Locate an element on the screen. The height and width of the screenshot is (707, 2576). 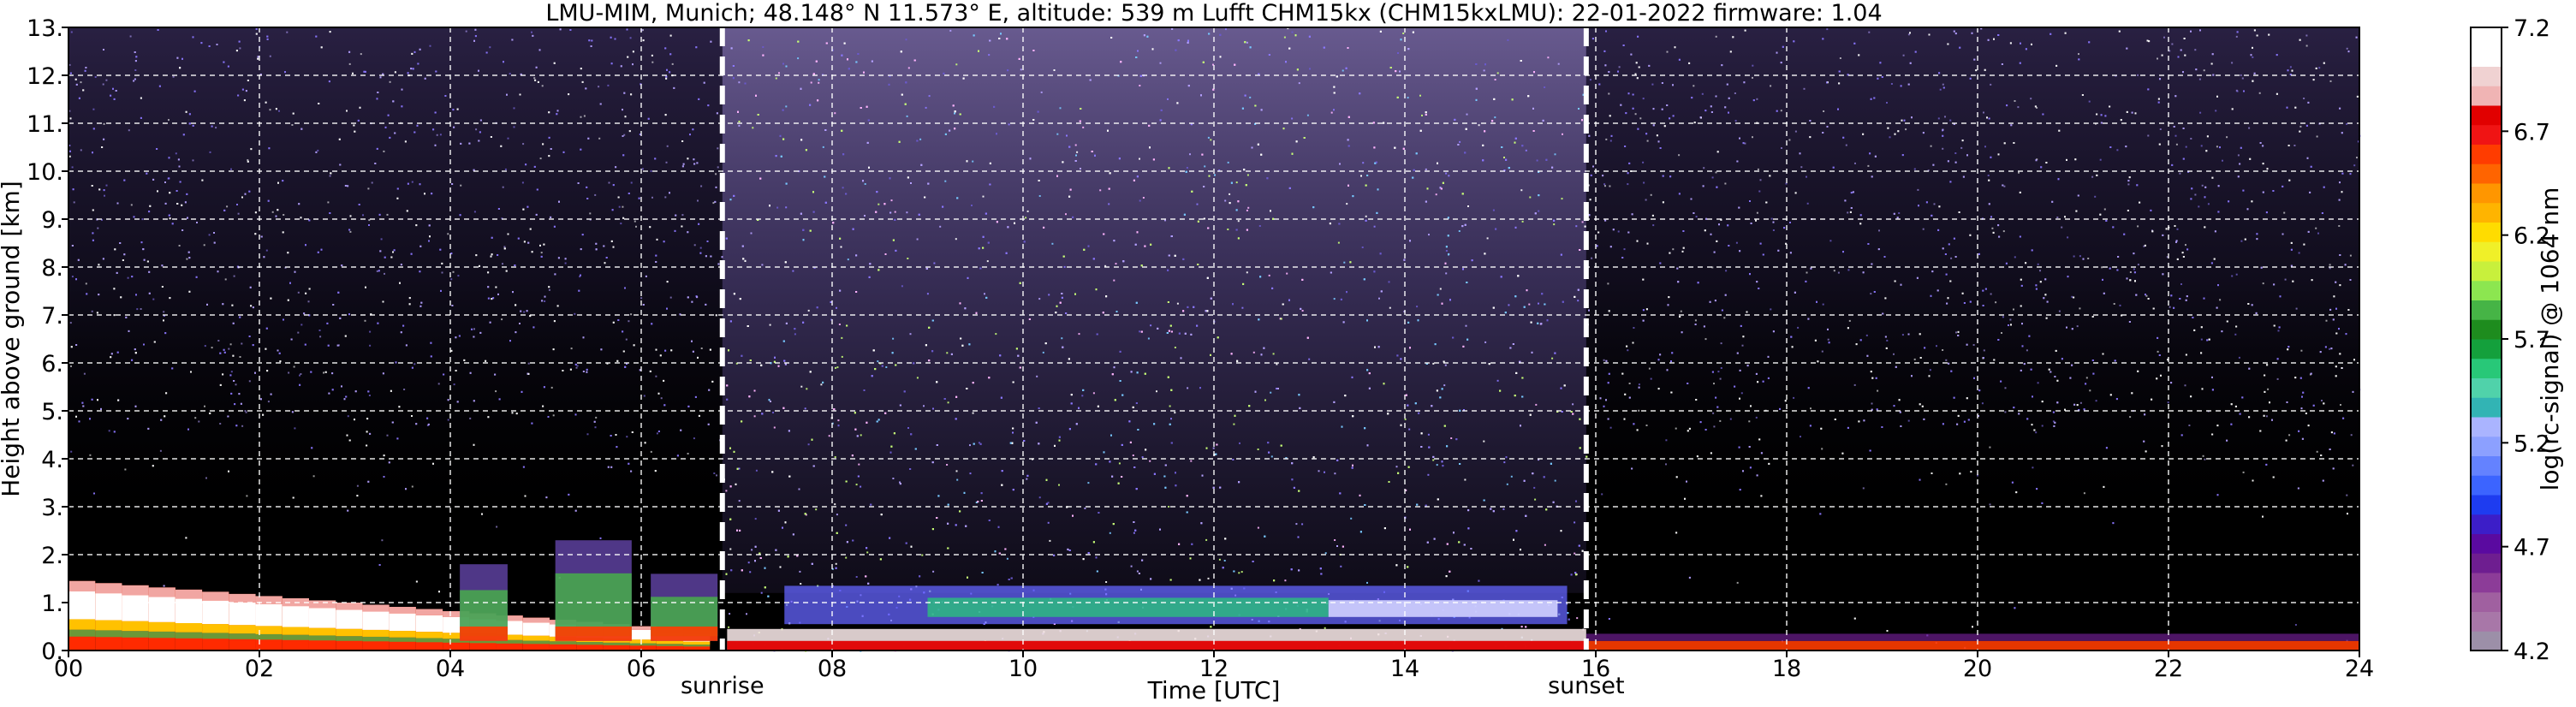
y-tick-label: 0. is located at coordinates (52, 652).